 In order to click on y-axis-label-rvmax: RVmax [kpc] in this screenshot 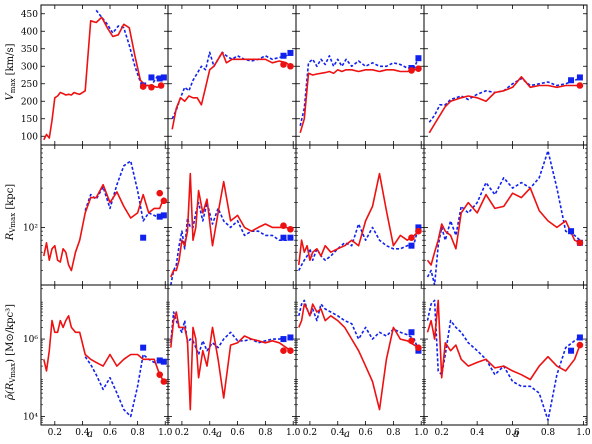, I will do `click(11, 213)`.